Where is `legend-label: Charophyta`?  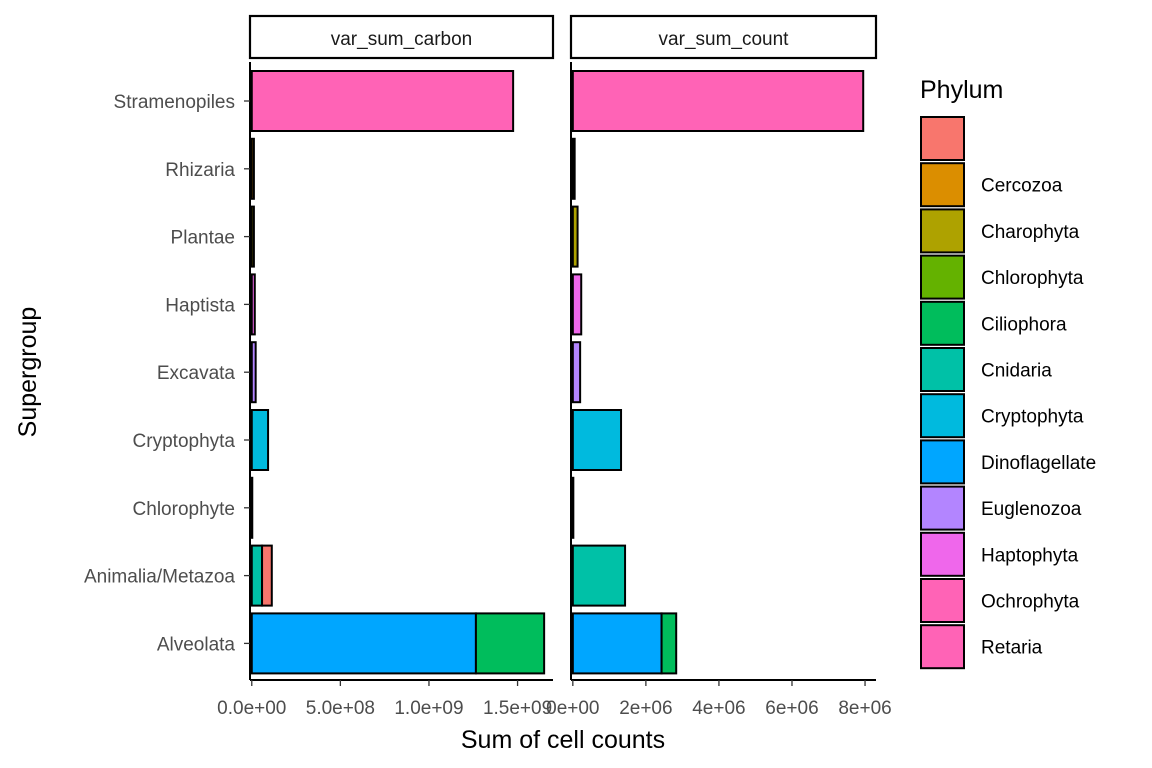
legend-label: Charophyta is located at coordinates (1030, 232).